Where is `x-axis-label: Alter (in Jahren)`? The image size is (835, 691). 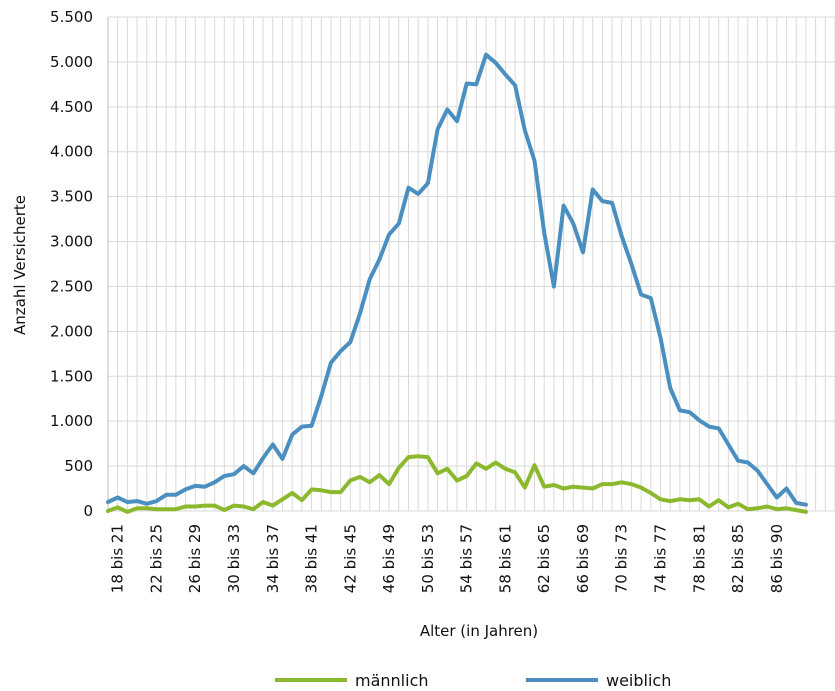
x-axis-label: Alter (in Jahren) is located at coordinates (479, 631).